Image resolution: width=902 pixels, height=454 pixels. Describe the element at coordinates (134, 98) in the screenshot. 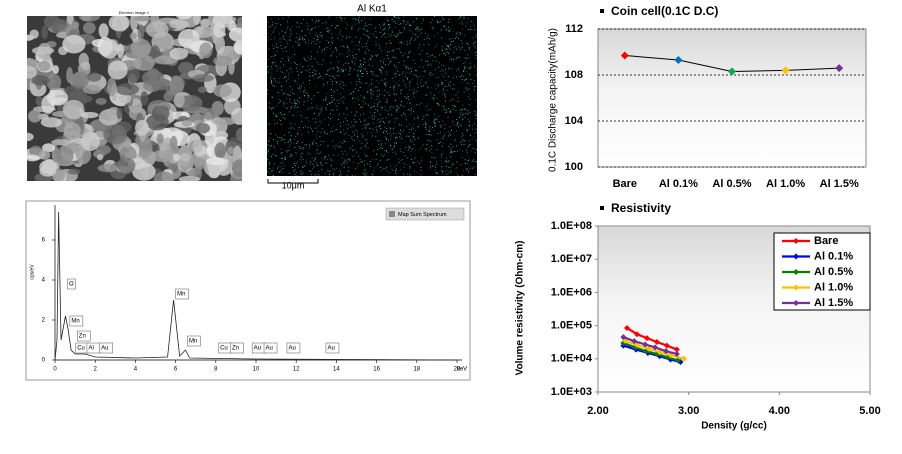

I see `sem-image` at that location.